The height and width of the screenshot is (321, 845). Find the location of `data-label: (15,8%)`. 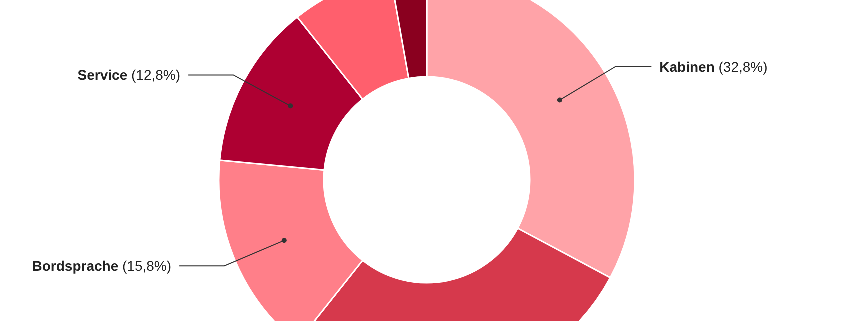

data-label: (15,8%) is located at coordinates (145, 266).